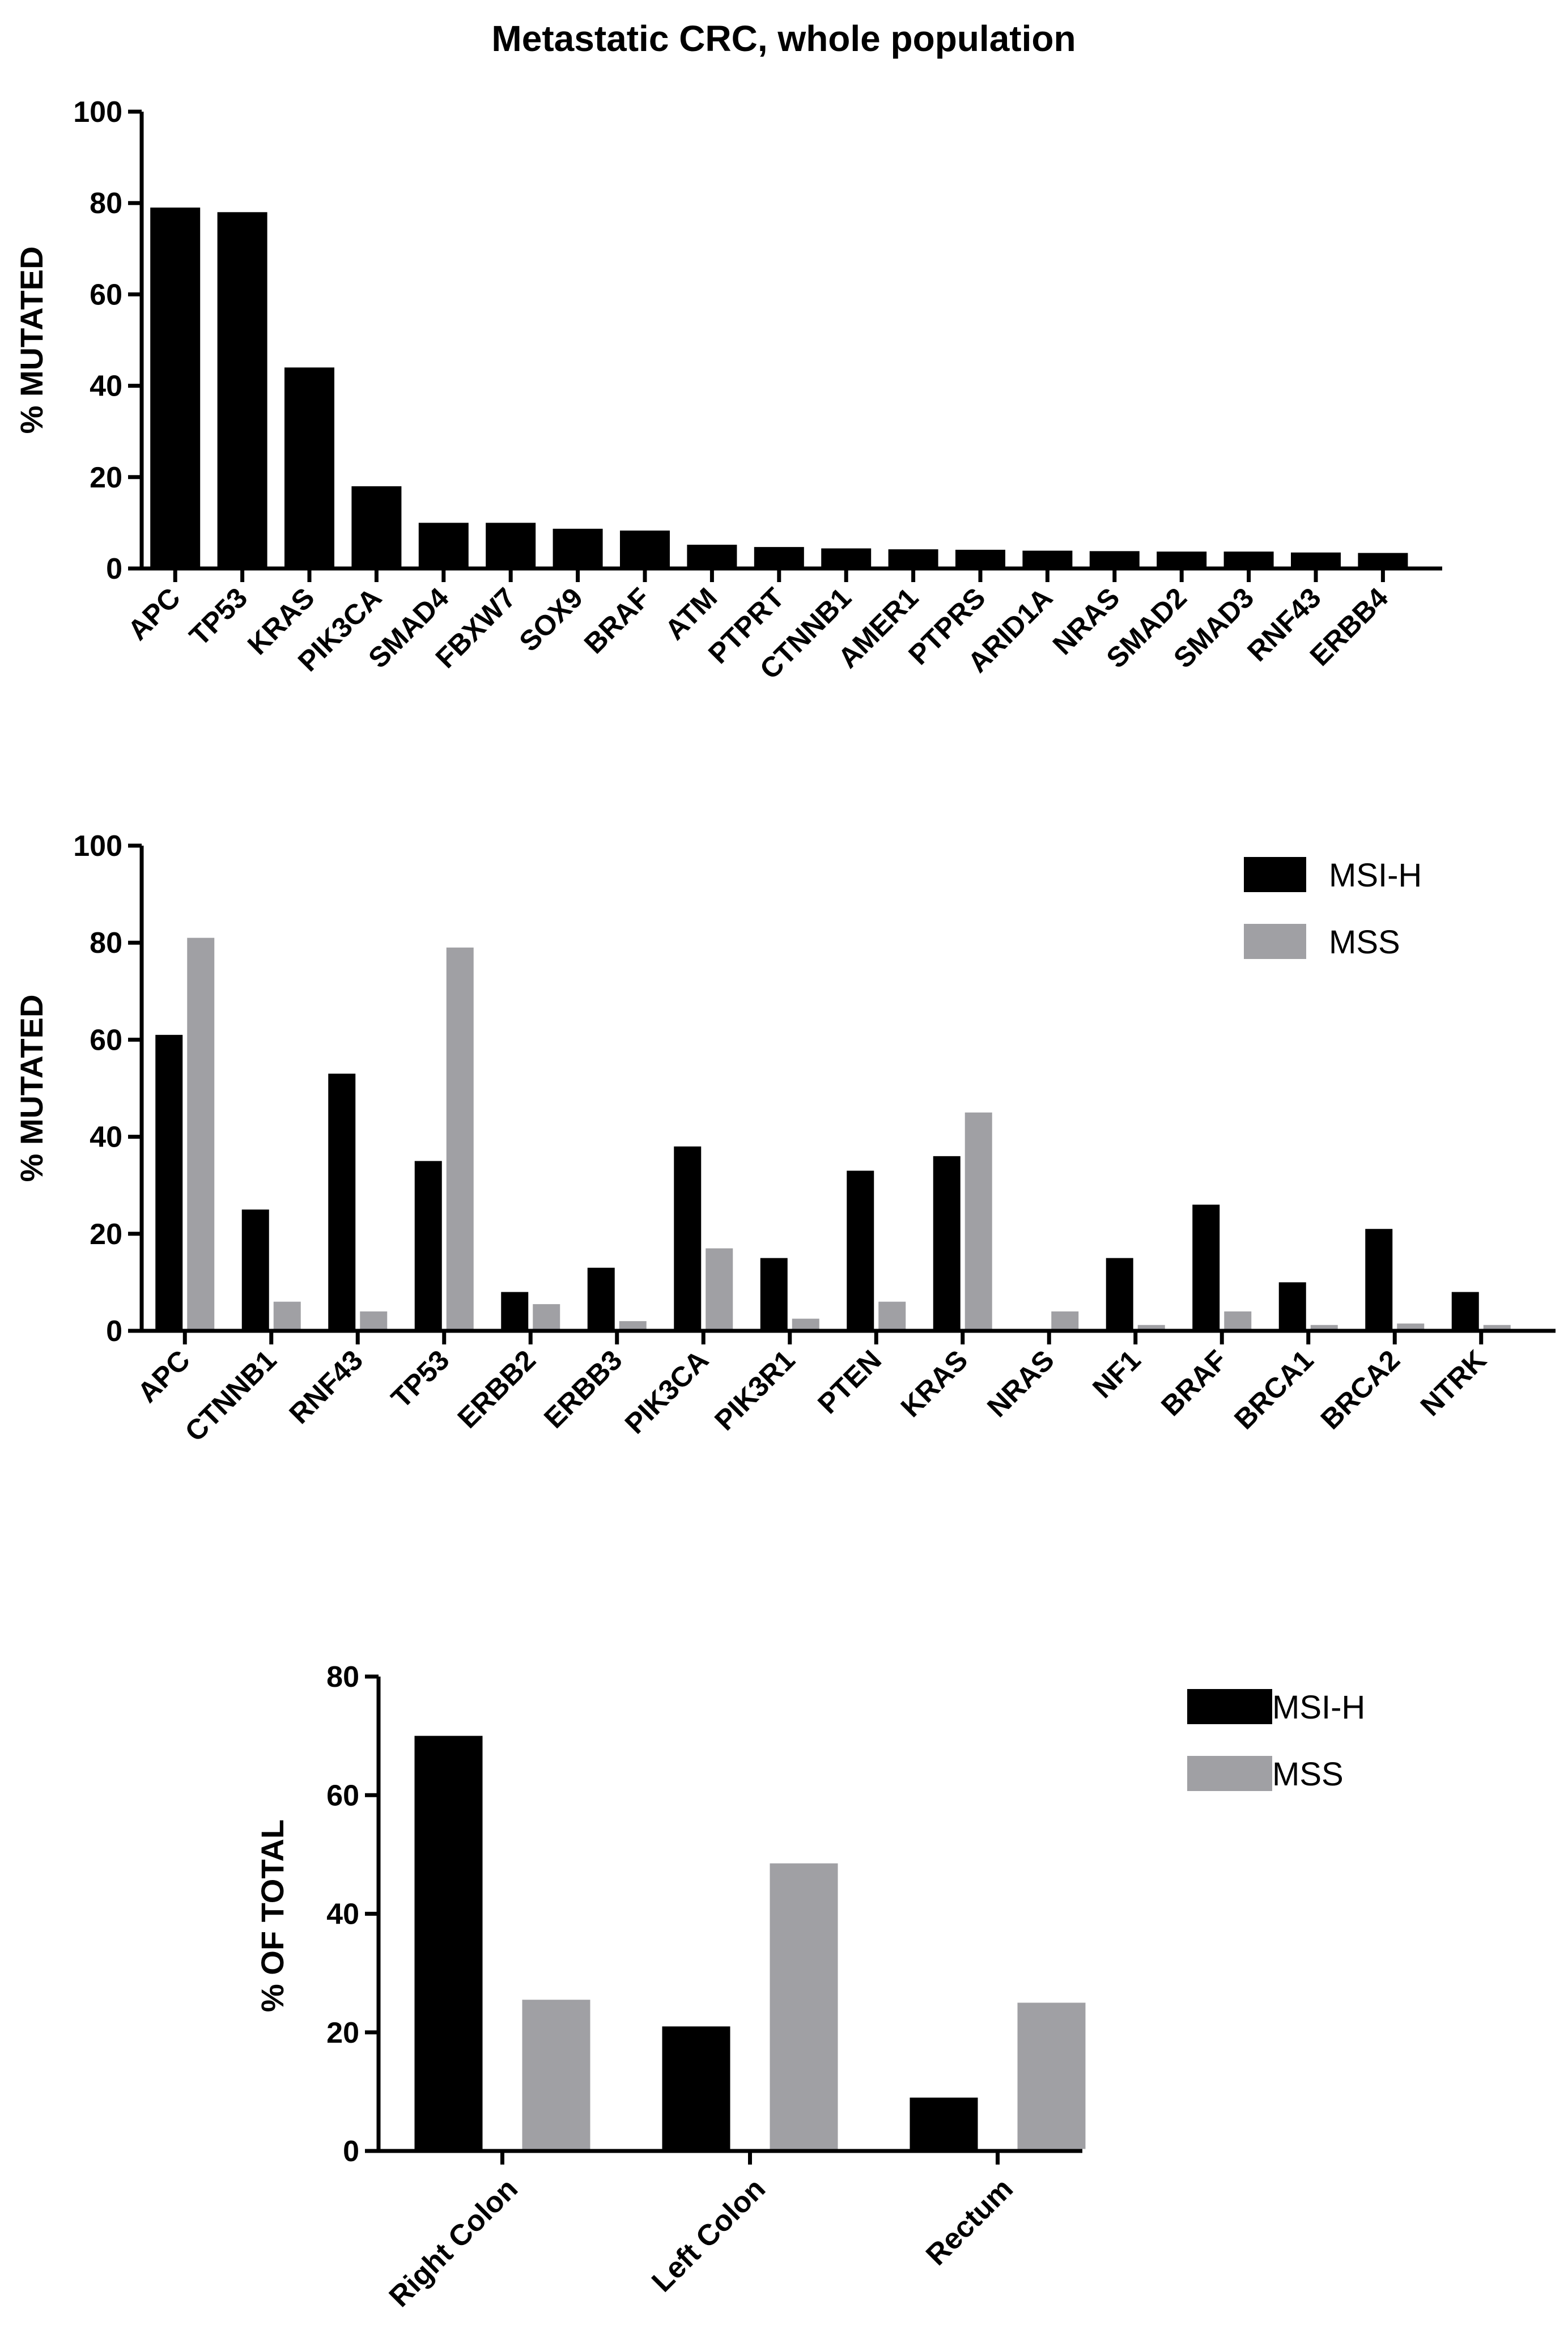  What do you see at coordinates (31, 1088) in the screenshot?
I see `chart-2-y-axis-label: % MUTATED` at bounding box center [31, 1088].